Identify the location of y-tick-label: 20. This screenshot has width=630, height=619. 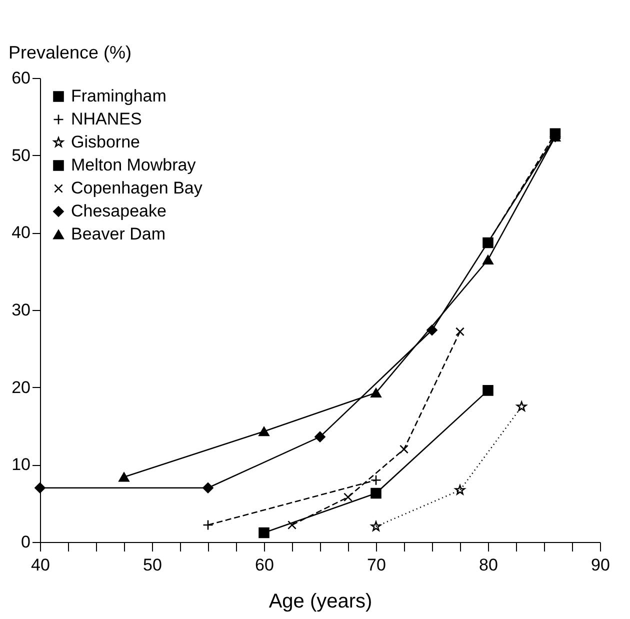
(21, 387).